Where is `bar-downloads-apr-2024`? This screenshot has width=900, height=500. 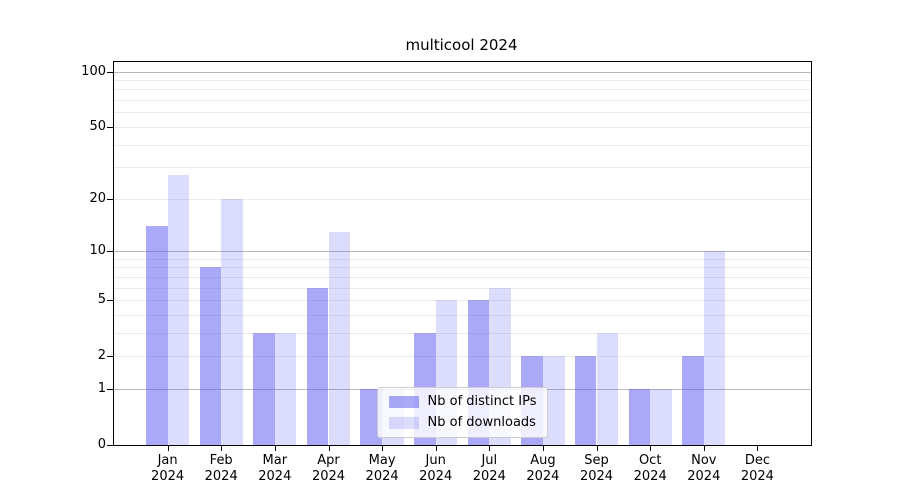
bar-downloads-apr-2024 is located at coordinates (339, 338).